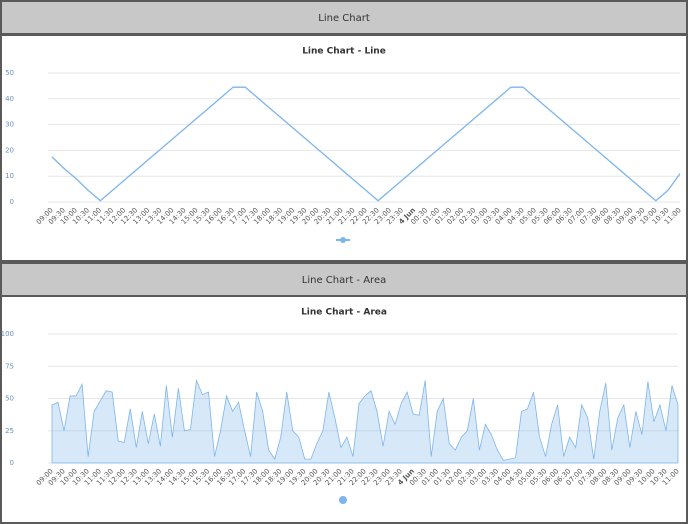 This screenshot has width=688, height=524. Describe the element at coordinates (9, 125) in the screenshot. I see `y-tick-label: 30` at that location.